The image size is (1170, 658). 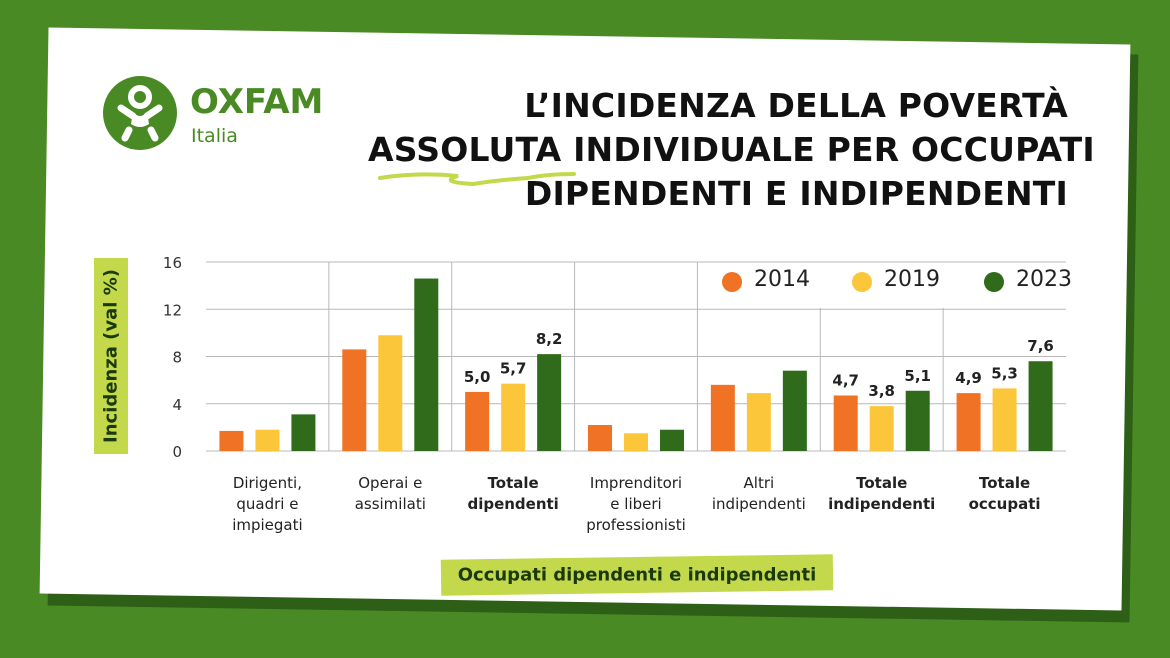 I want to click on category-label-3-line-2: professionisti, so click(x=636, y=525).